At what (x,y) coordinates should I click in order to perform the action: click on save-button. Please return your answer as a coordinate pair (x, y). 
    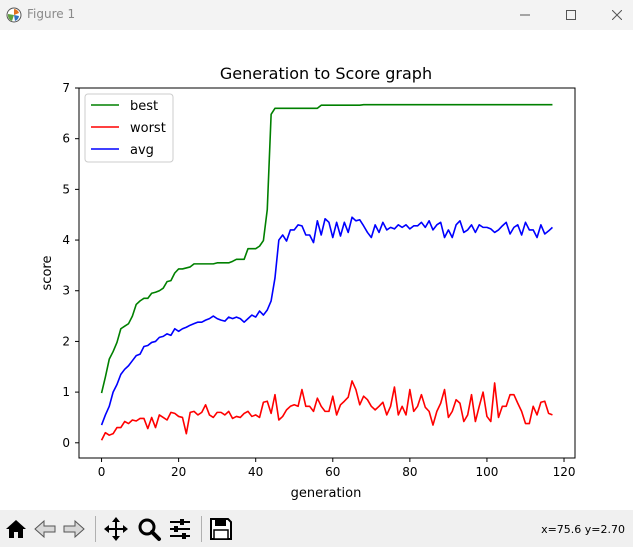
    Looking at the image, I should click on (221, 529).